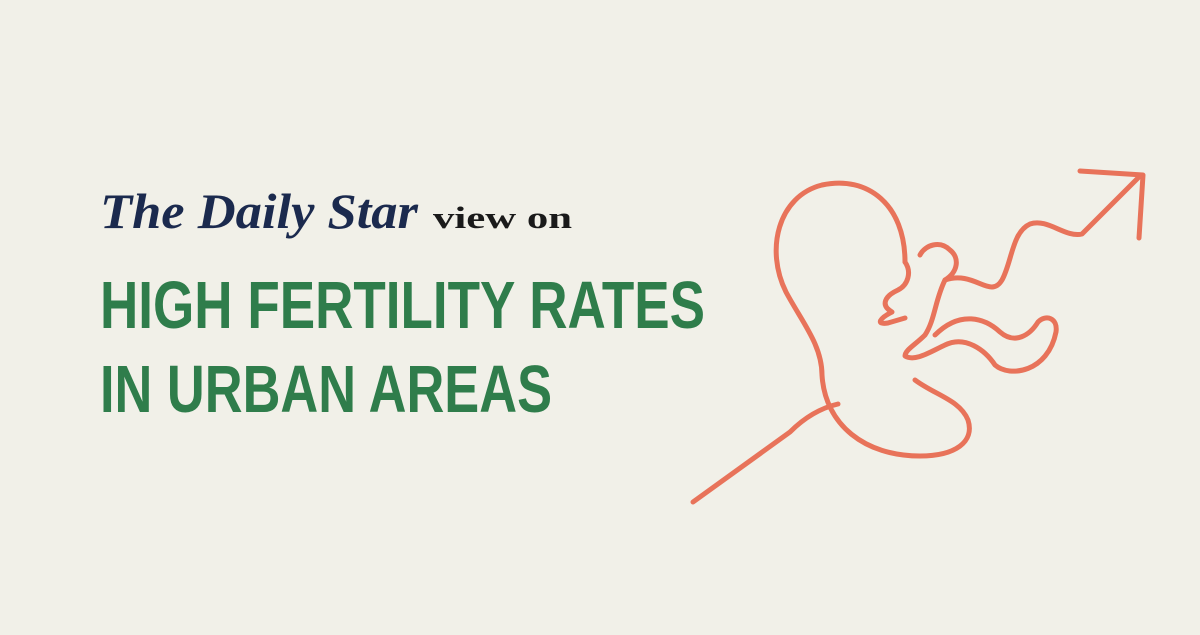 The image size is (1200, 635). What do you see at coordinates (872, 319) in the screenshot?
I see `body-outline` at bounding box center [872, 319].